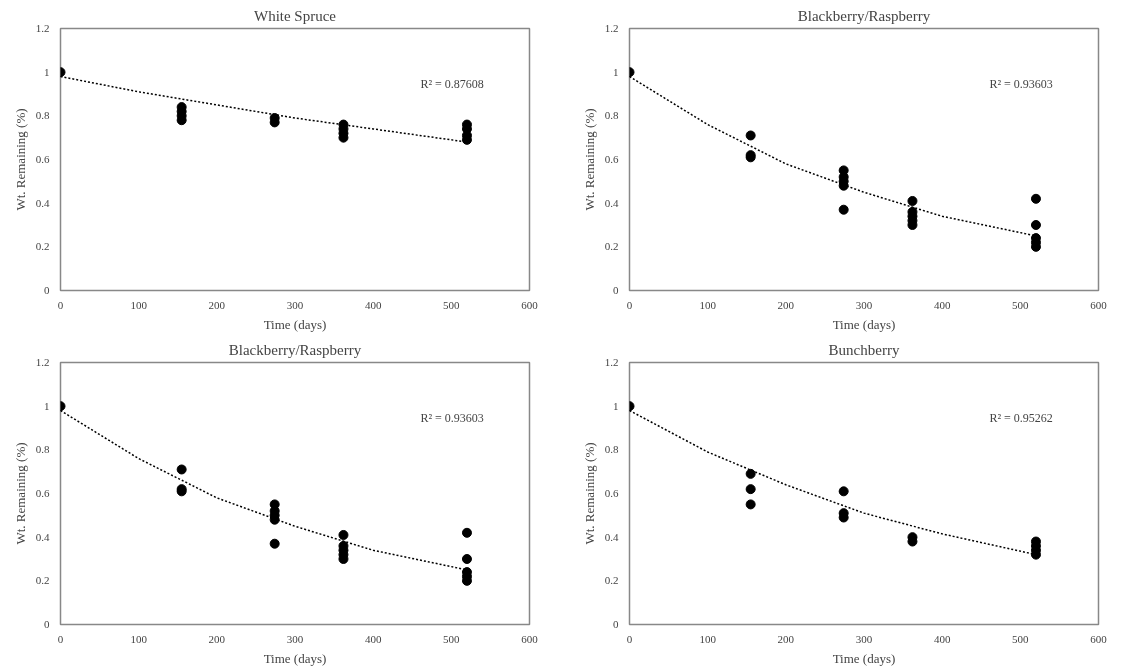 This screenshot has width=1138, height=669. What do you see at coordinates (864, 349) in the screenshot?
I see `chart-title: Bunchberry` at bounding box center [864, 349].